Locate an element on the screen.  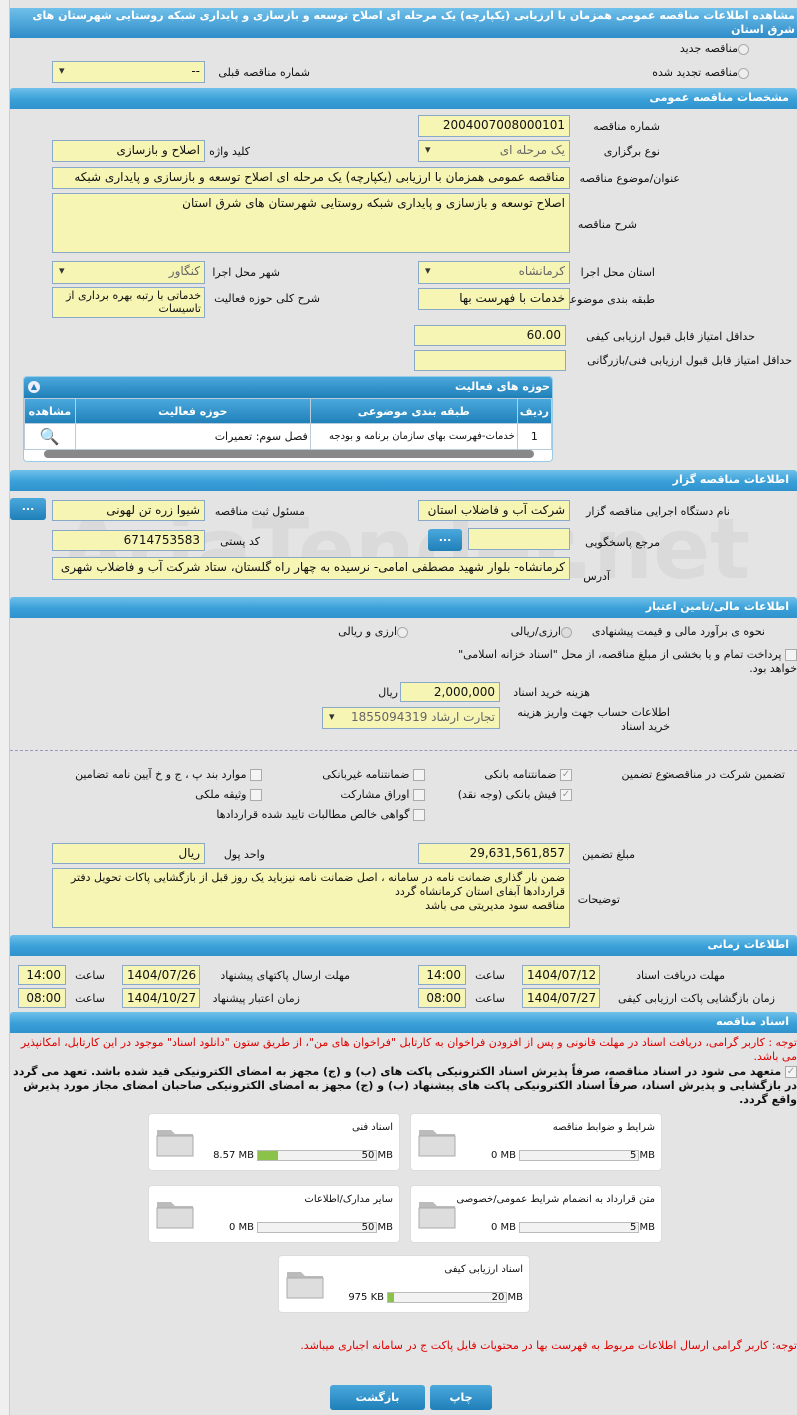
divider is located at coordinates (403, 750).